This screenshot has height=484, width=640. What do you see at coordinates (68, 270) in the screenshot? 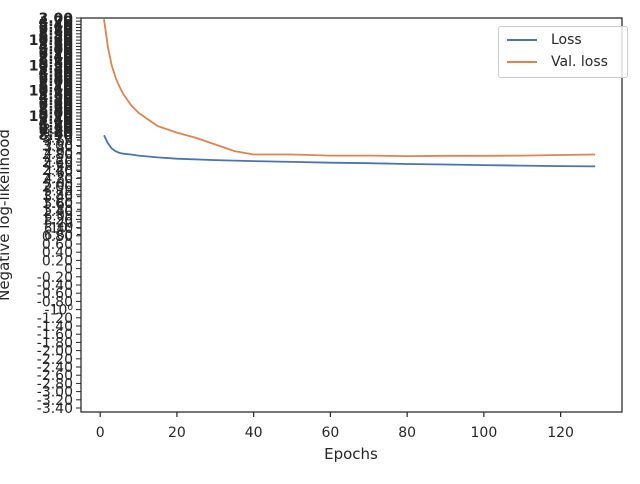
I see `y-tick-label: 0` at bounding box center [68, 270].